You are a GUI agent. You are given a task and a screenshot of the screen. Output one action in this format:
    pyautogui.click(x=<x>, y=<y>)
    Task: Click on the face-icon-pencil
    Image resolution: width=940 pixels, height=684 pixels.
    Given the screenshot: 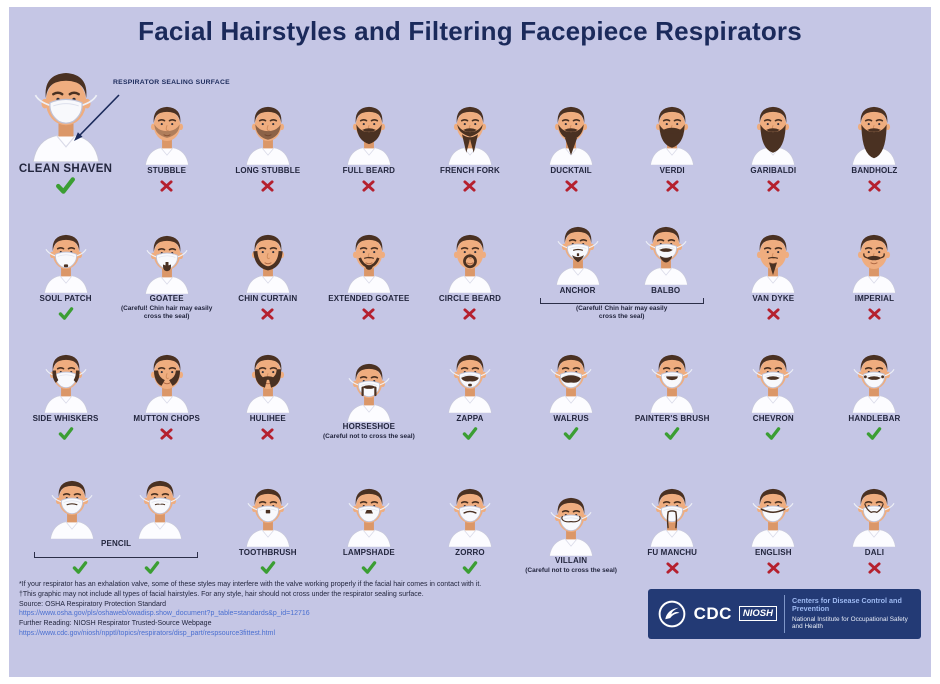 What is the action you would take?
    pyautogui.click(x=72, y=507)
    